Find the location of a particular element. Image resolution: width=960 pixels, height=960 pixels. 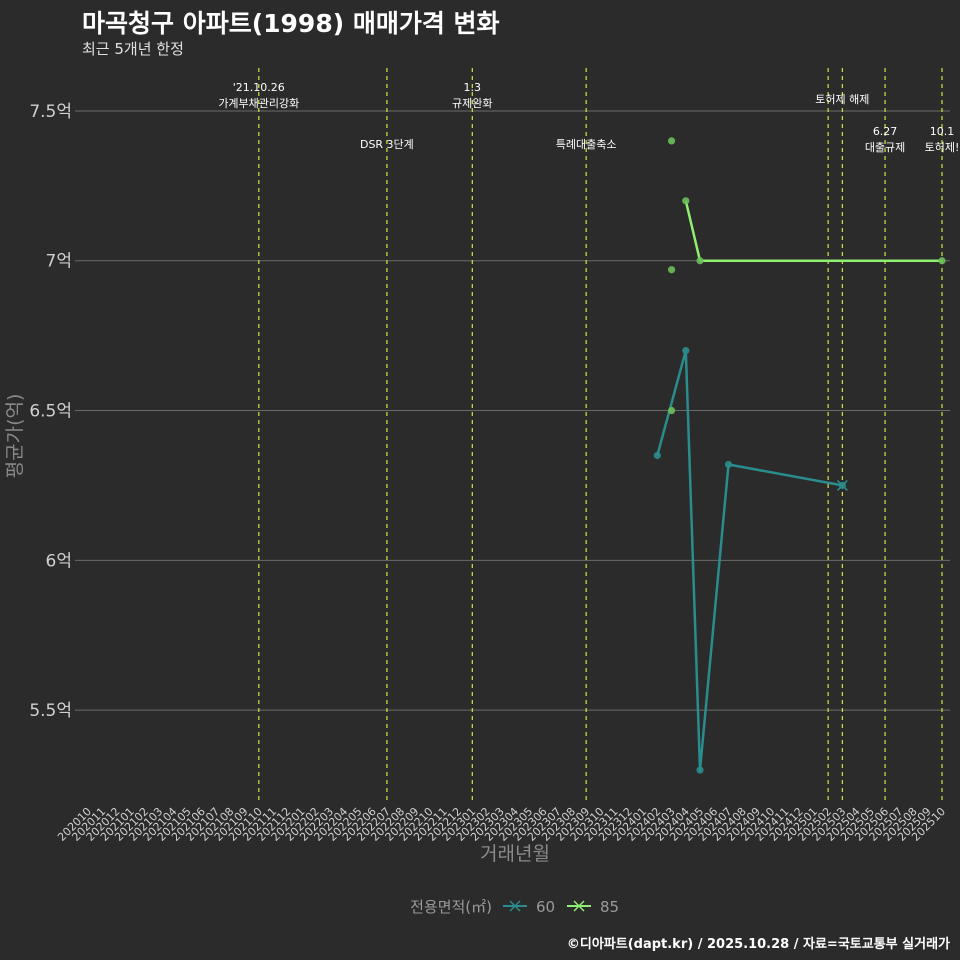

x-axis-title: 거래년월 is located at coordinates (515, 854).